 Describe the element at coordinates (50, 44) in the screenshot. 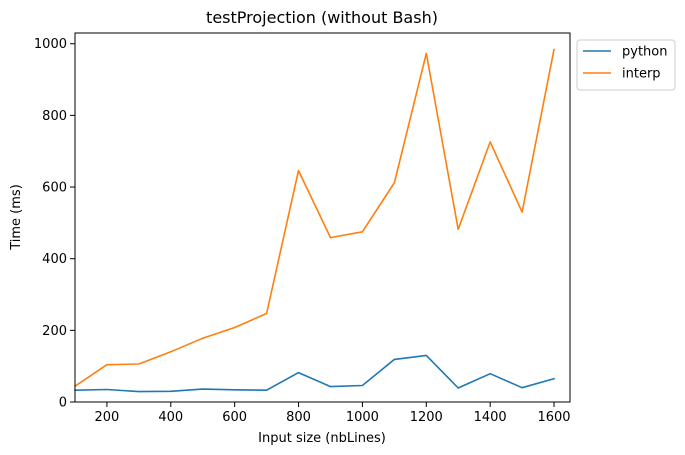

I see `y-tick-label: 1000` at that location.